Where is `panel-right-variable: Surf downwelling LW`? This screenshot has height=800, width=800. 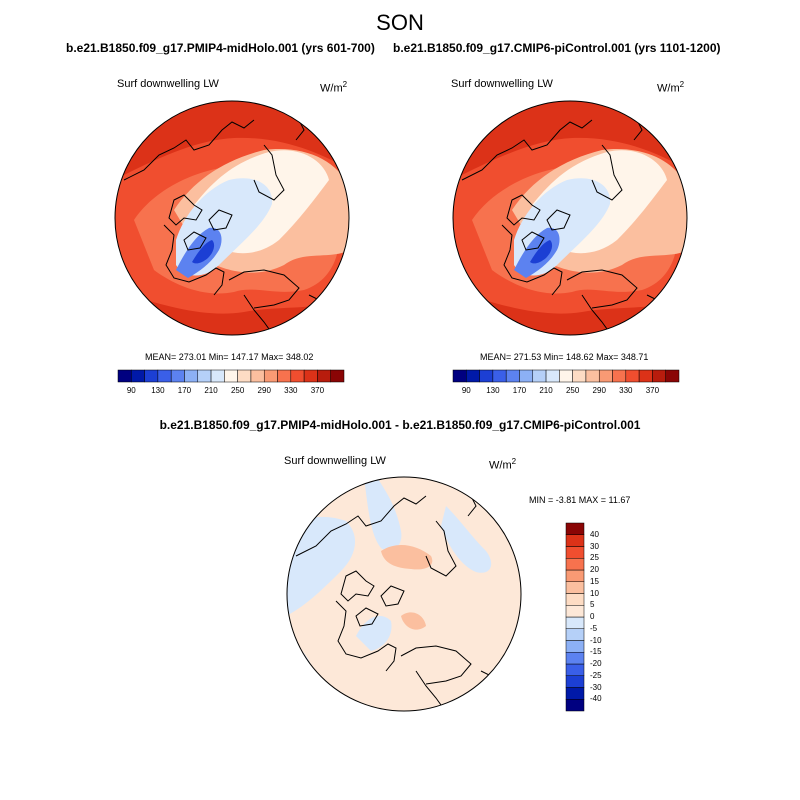
panel-right-variable: Surf downwelling LW is located at coordinates (502, 84).